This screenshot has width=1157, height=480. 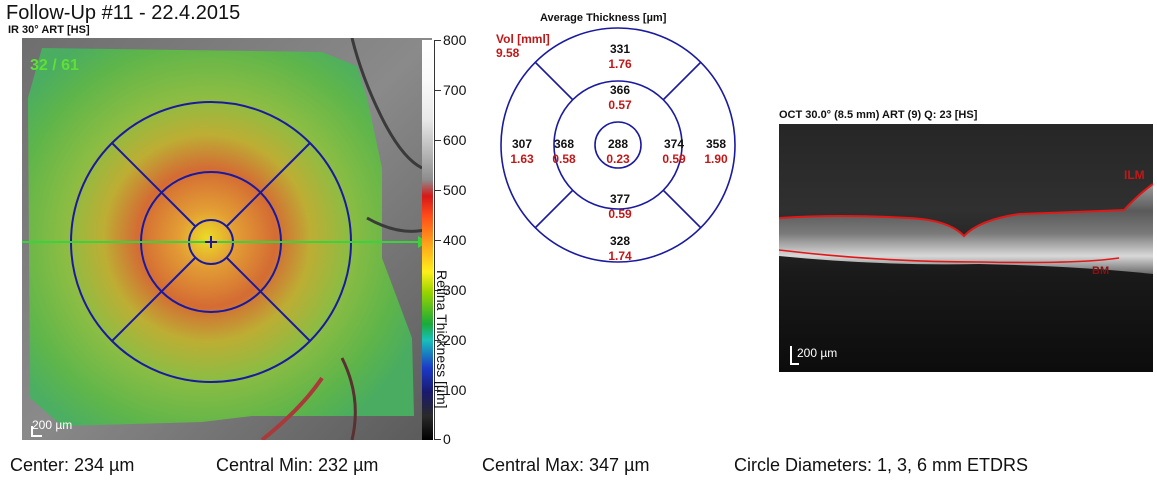 I want to click on frame-counter: 32 / 61, so click(x=54, y=65).